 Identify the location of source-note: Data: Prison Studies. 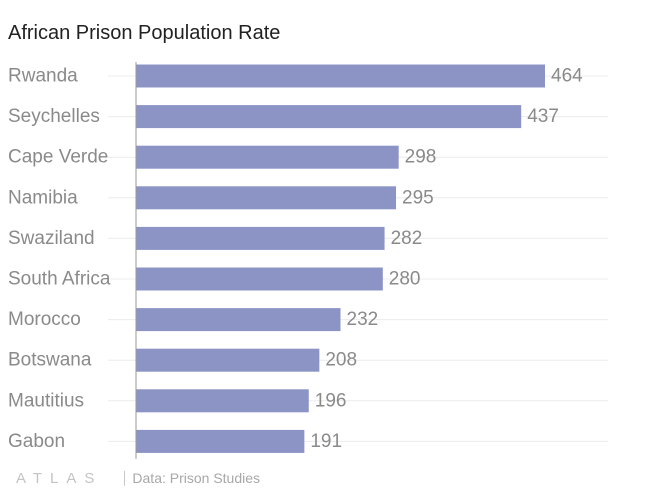
(196, 478).